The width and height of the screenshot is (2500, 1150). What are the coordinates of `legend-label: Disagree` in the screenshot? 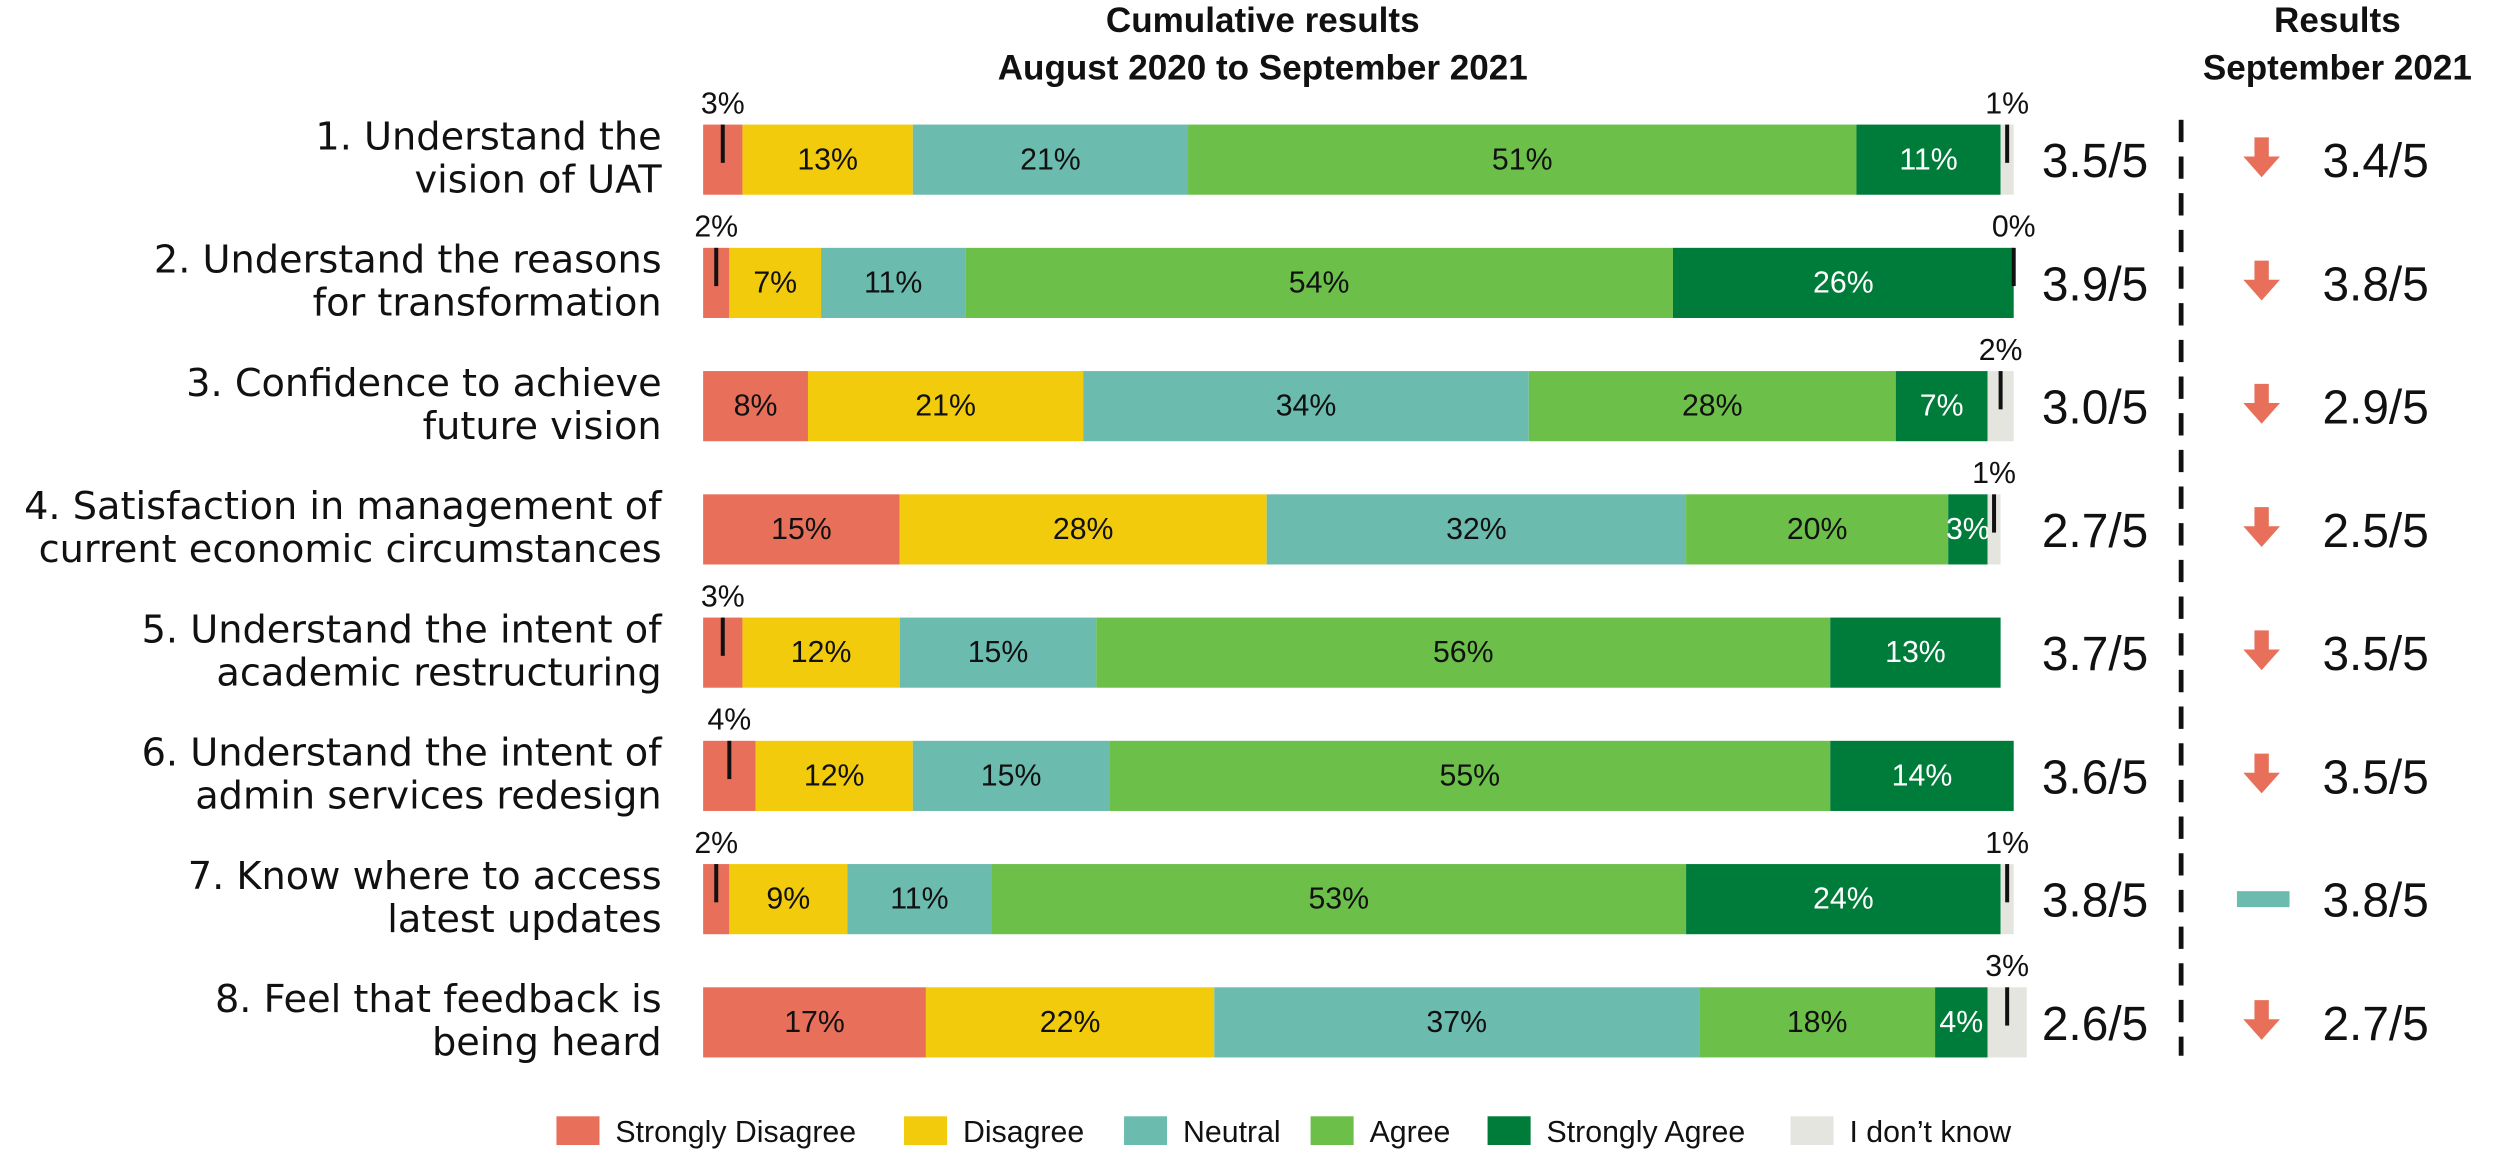 It's located at (1023, 1132).